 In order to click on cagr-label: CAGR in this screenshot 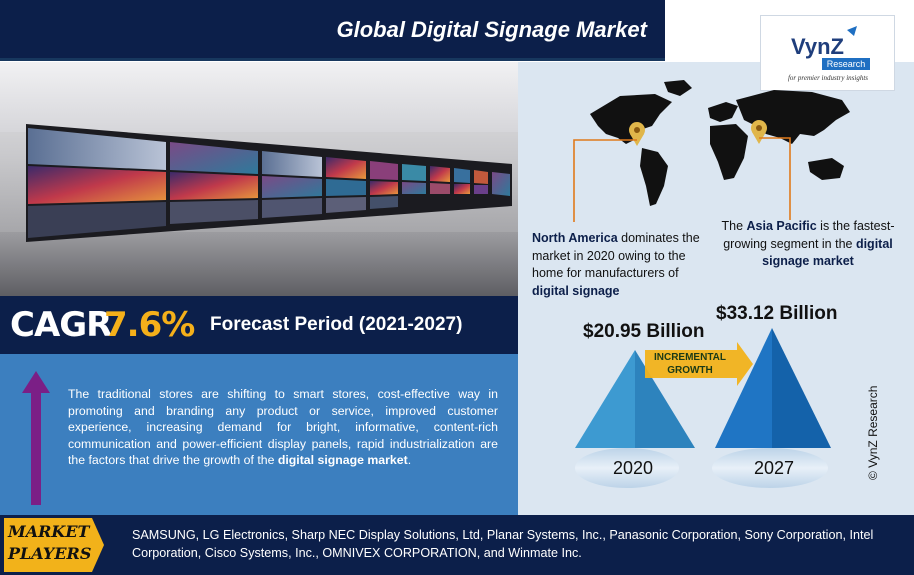, I will do `click(61, 325)`.